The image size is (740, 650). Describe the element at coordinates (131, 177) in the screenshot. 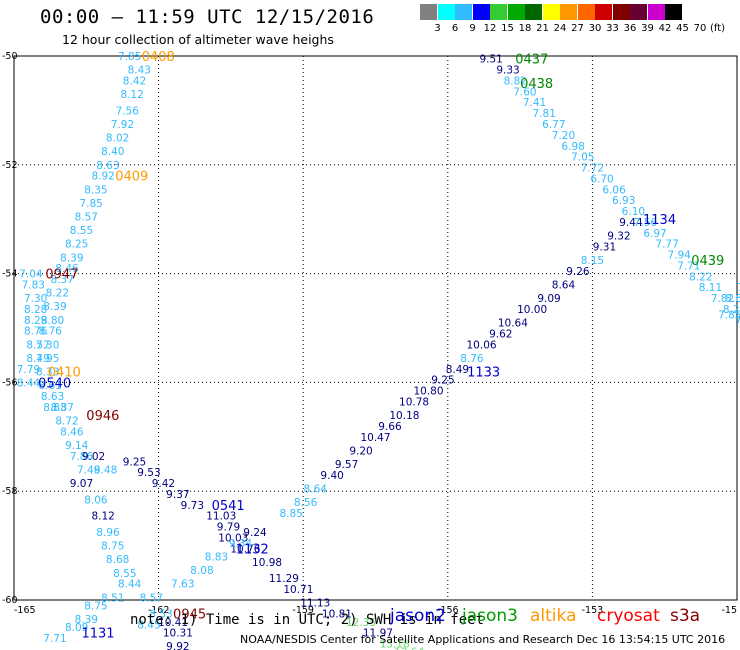

I see `pass-time-label: 0409` at that location.